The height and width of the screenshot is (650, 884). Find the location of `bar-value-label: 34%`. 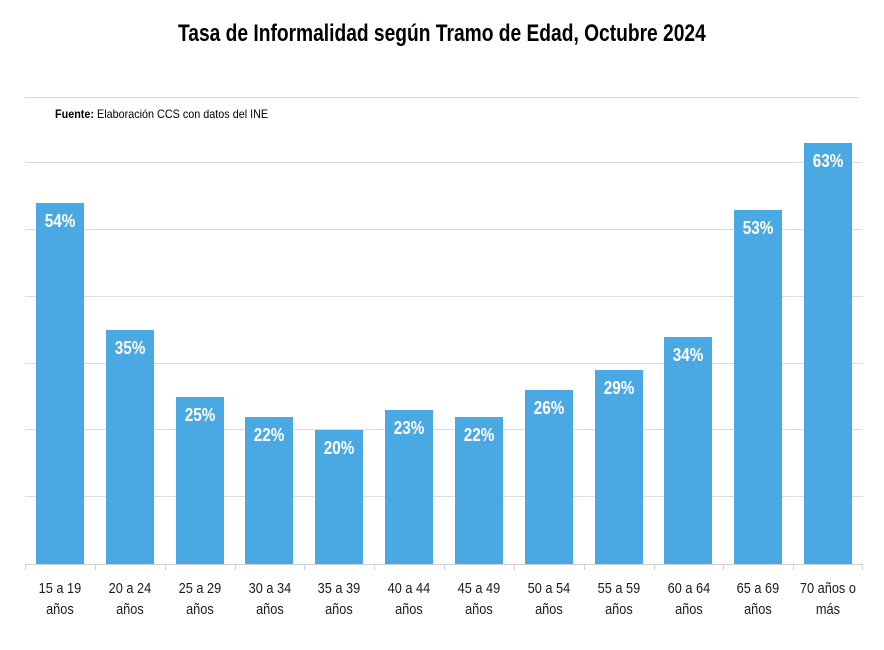

bar-value-label: 34% is located at coordinates (688, 355).